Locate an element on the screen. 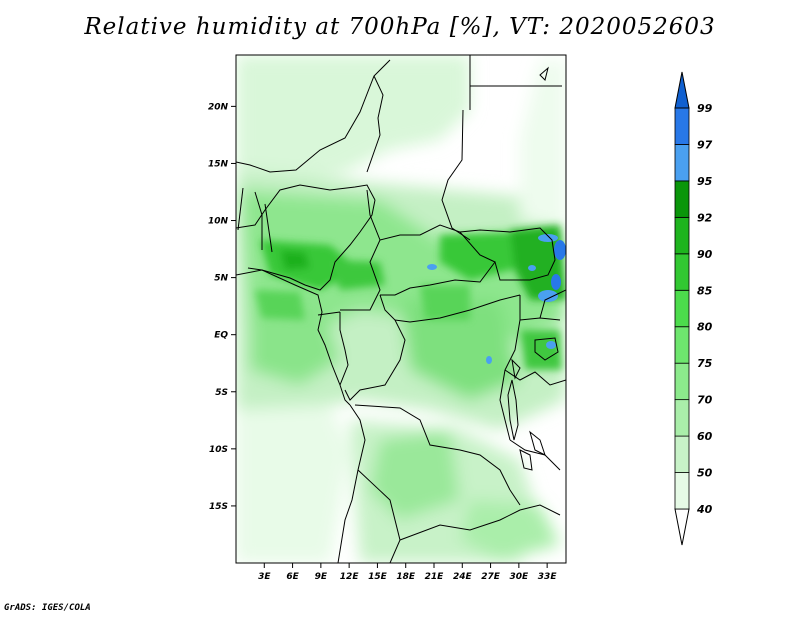 The height and width of the screenshot is (618, 800). lon-label: 21E is located at coordinates (435, 577).